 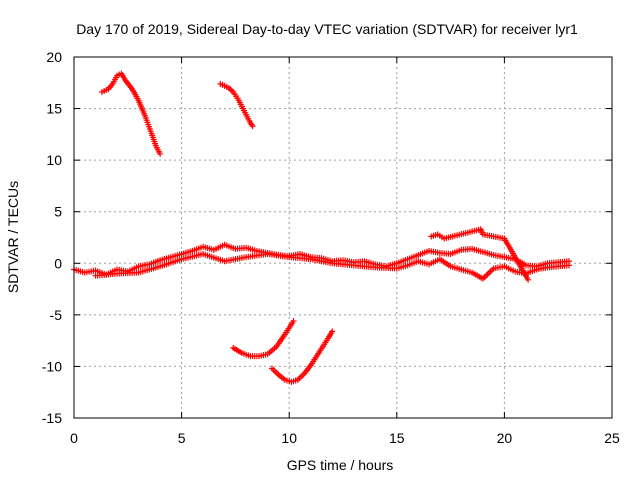 What do you see at coordinates (302, 356) in the screenshot?
I see `series-arc-d` at bounding box center [302, 356].